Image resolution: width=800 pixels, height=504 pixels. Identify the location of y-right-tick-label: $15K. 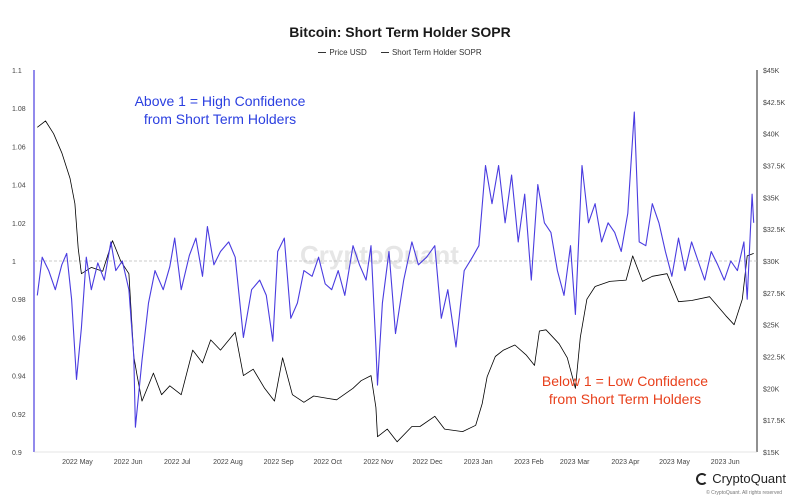
(771, 453).